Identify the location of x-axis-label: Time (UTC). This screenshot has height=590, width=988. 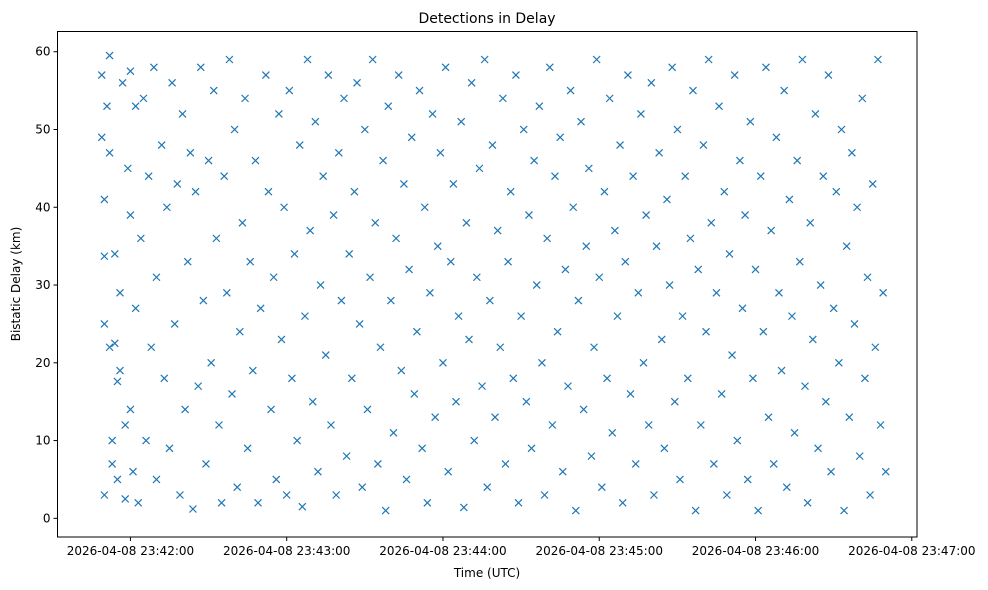
(486, 573).